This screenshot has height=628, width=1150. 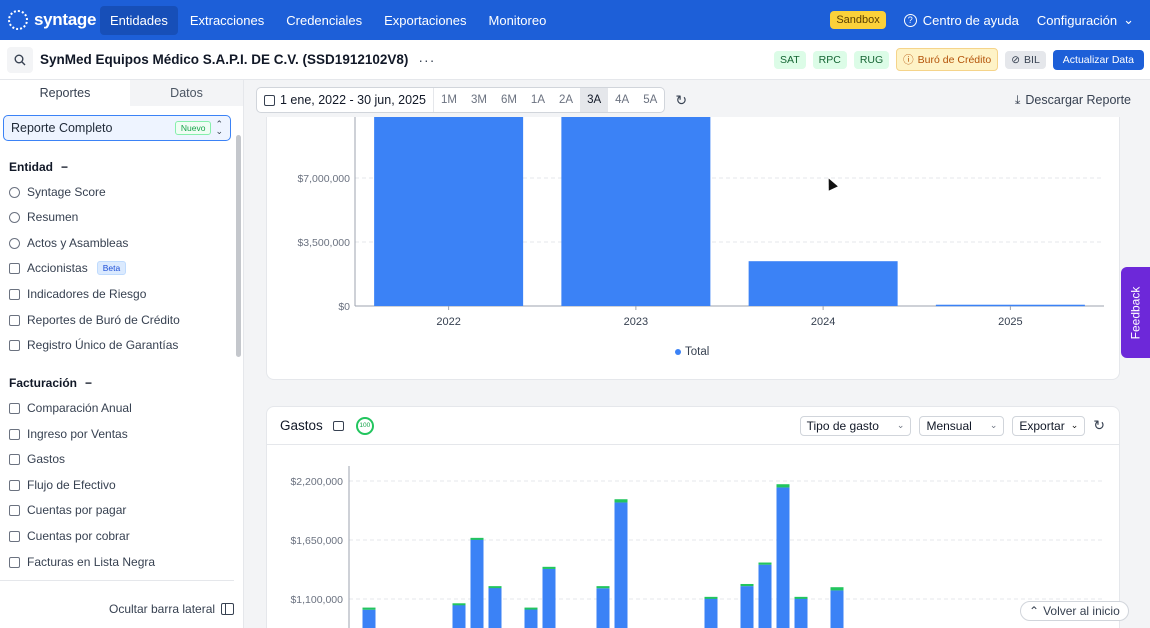 I want to click on sidebar-item-syntage-score: Syntage Score, so click(x=57, y=192).